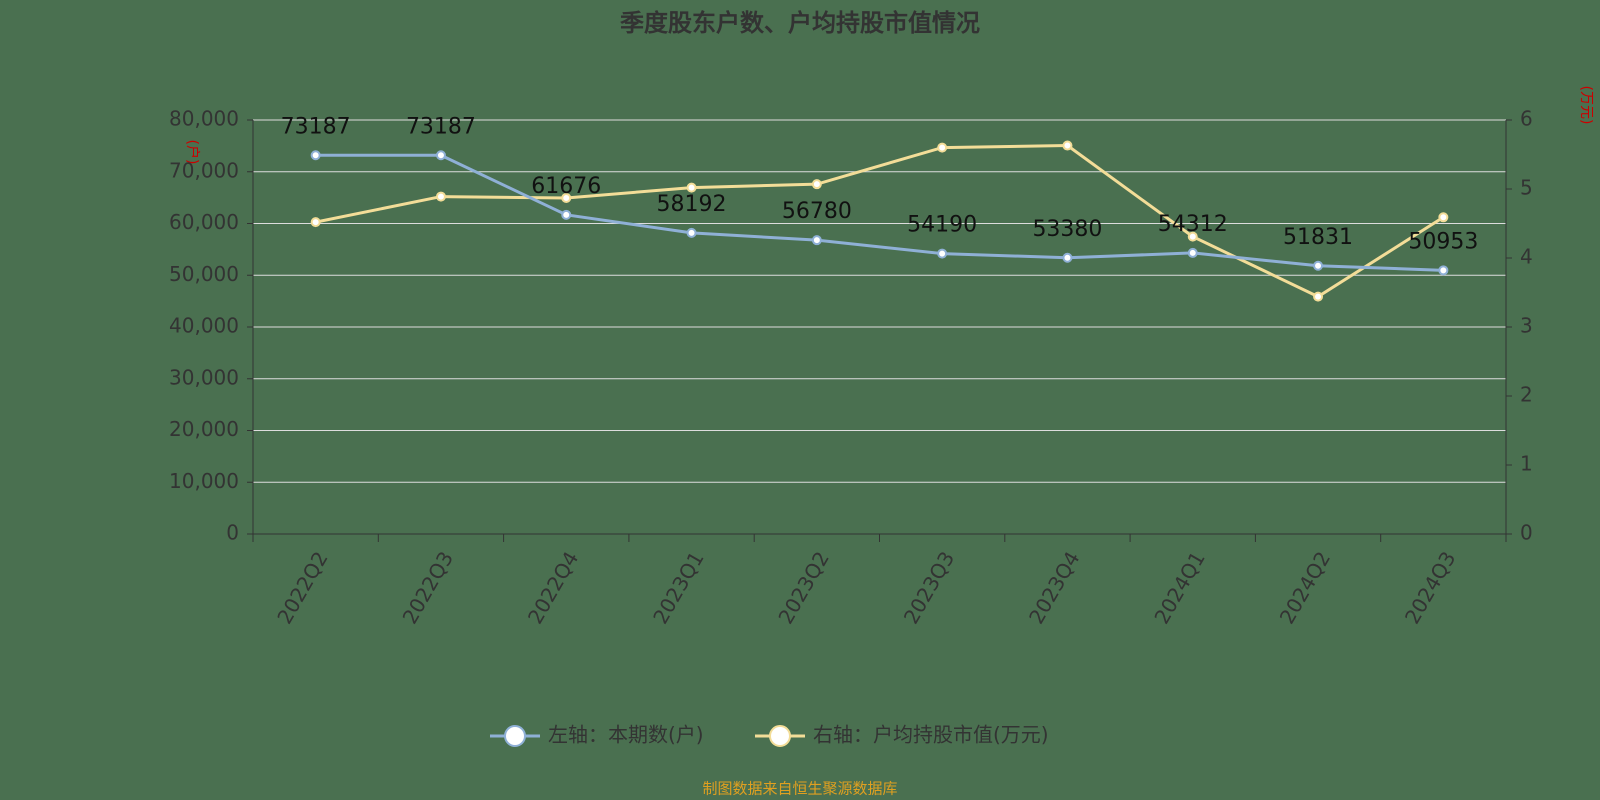 This screenshot has height=800, width=1600. I want to click on y2-tick-label: 1, so click(1526, 464).